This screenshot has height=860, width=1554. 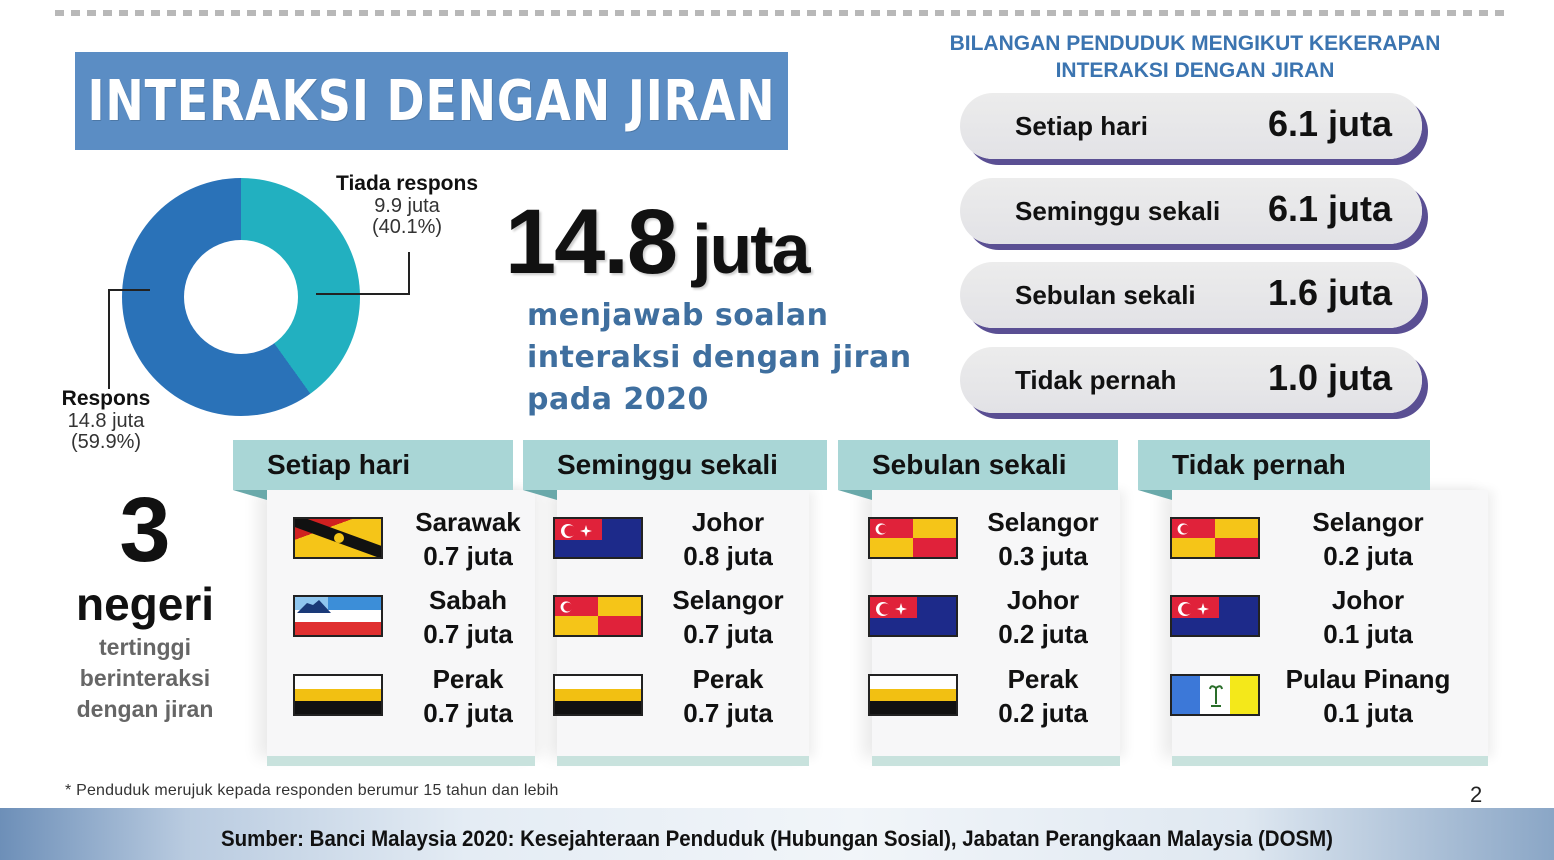 What do you see at coordinates (728, 556) in the screenshot?
I see `state-value: 0.8 juta` at bounding box center [728, 556].